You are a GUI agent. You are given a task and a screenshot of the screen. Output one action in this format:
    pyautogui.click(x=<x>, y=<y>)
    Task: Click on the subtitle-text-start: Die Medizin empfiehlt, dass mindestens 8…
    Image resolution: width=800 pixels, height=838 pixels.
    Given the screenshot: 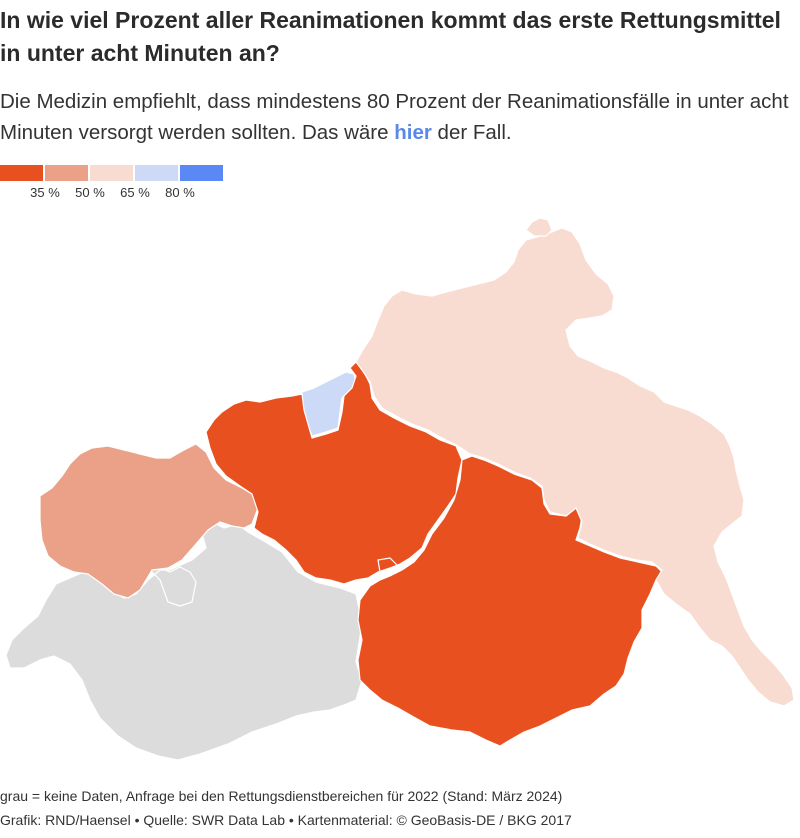 What is the action you would take?
    pyautogui.click(x=394, y=117)
    